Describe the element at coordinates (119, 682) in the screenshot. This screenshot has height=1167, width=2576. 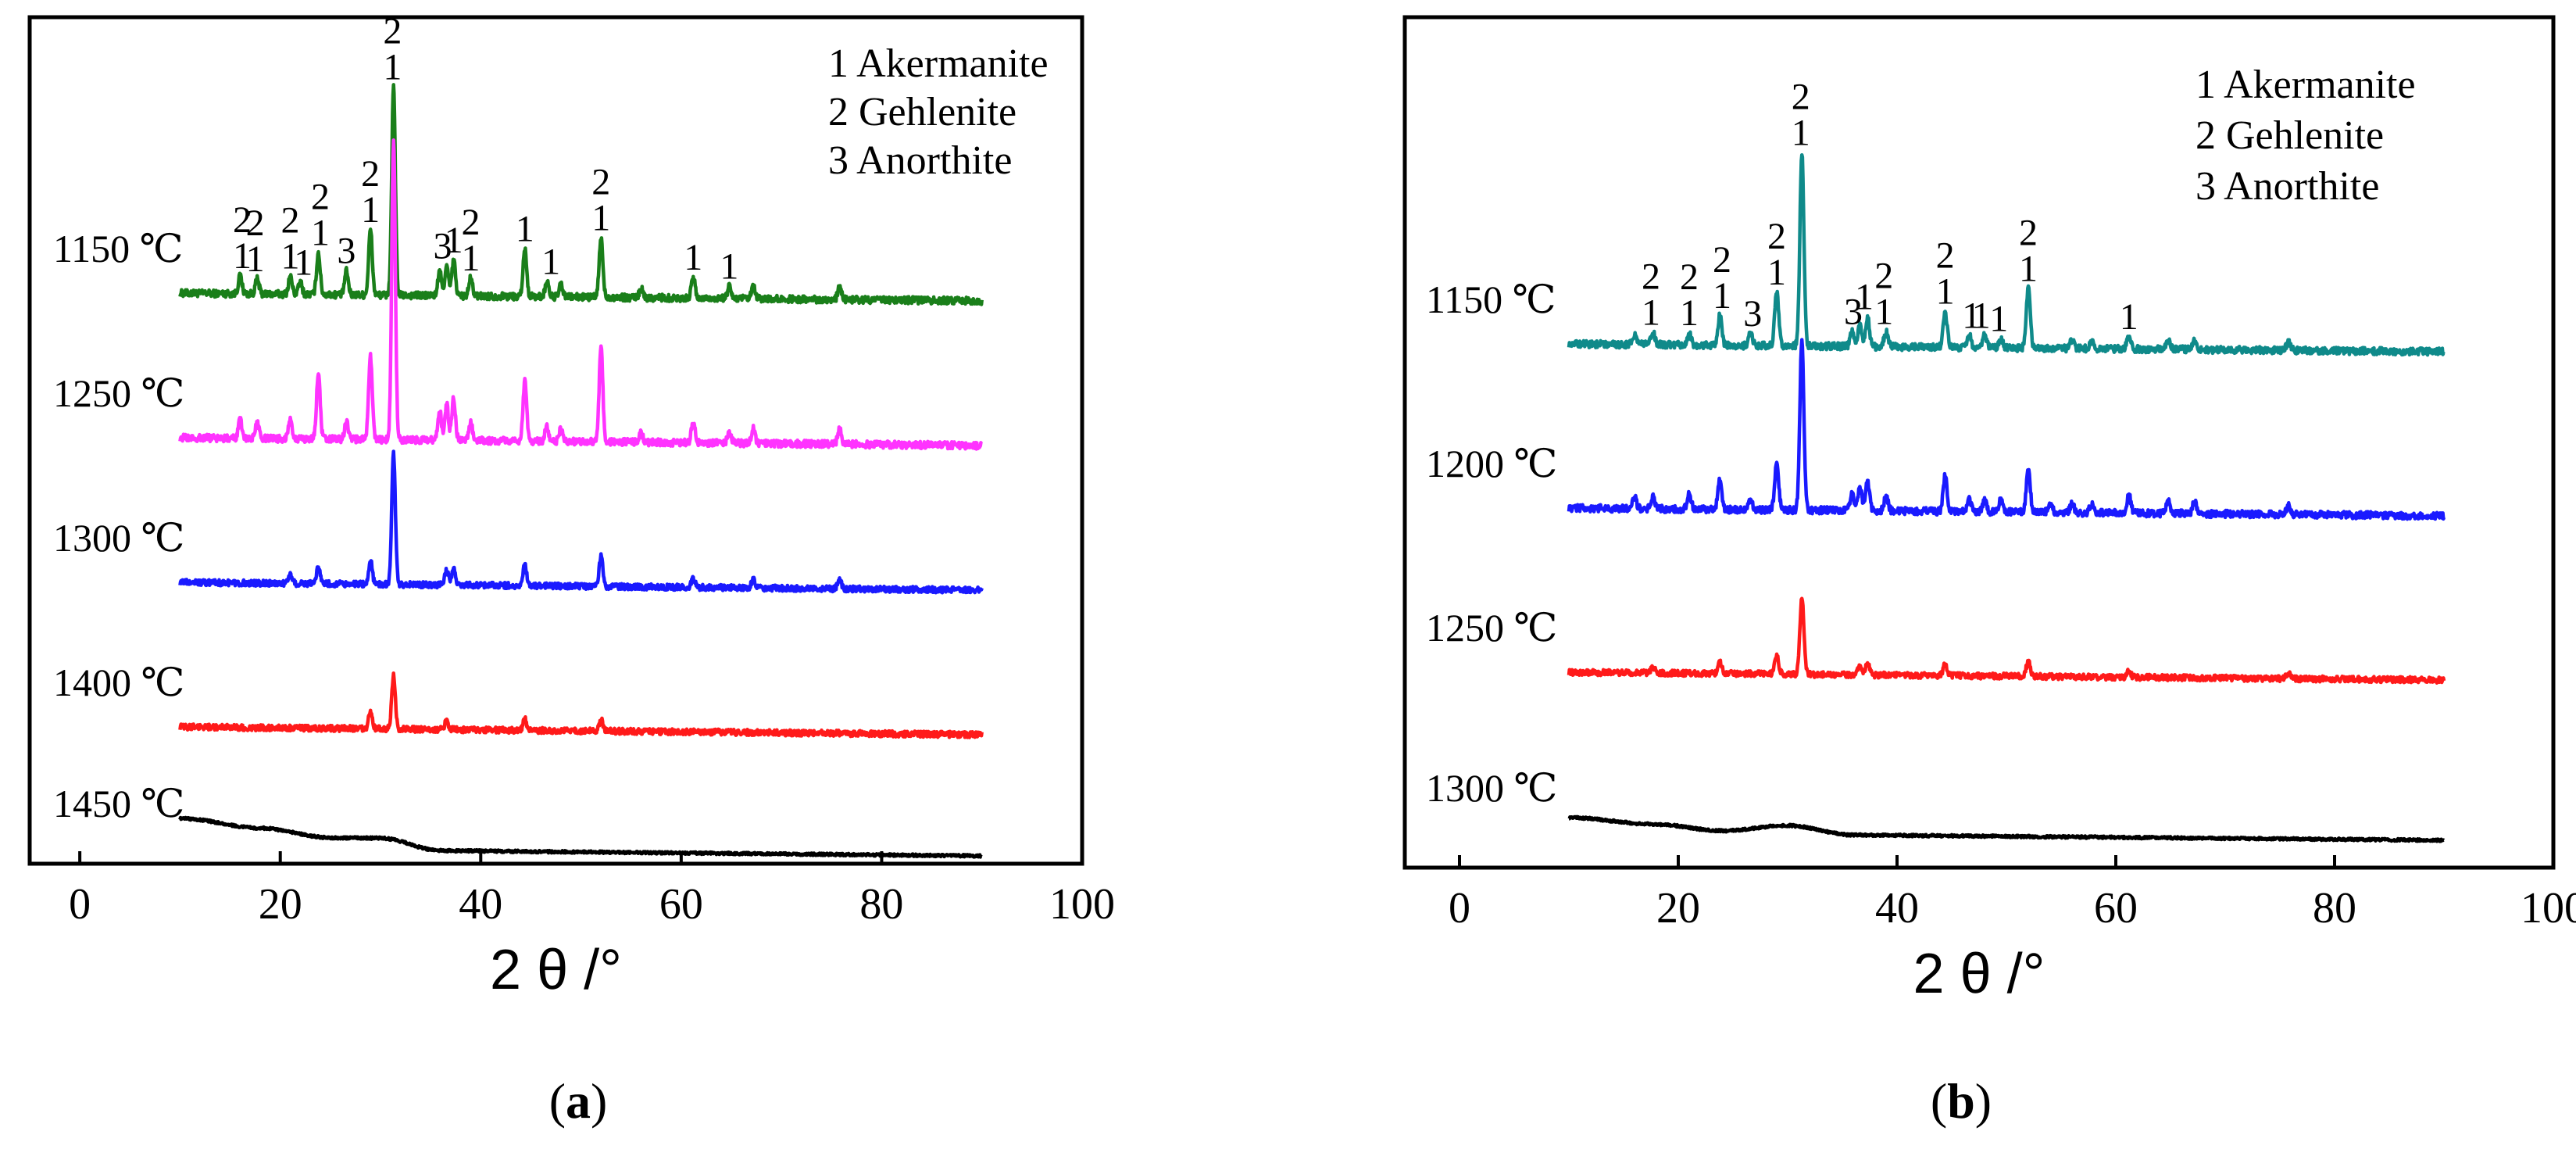
I see `series-temperature-label: 1400 ℃` at that location.